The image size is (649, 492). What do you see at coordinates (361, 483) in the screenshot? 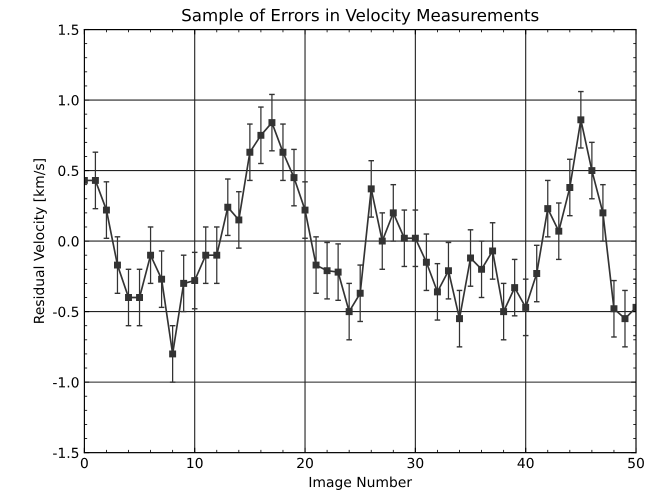
I see `x-axis-title: Image Number` at bounding box center [361, 483].